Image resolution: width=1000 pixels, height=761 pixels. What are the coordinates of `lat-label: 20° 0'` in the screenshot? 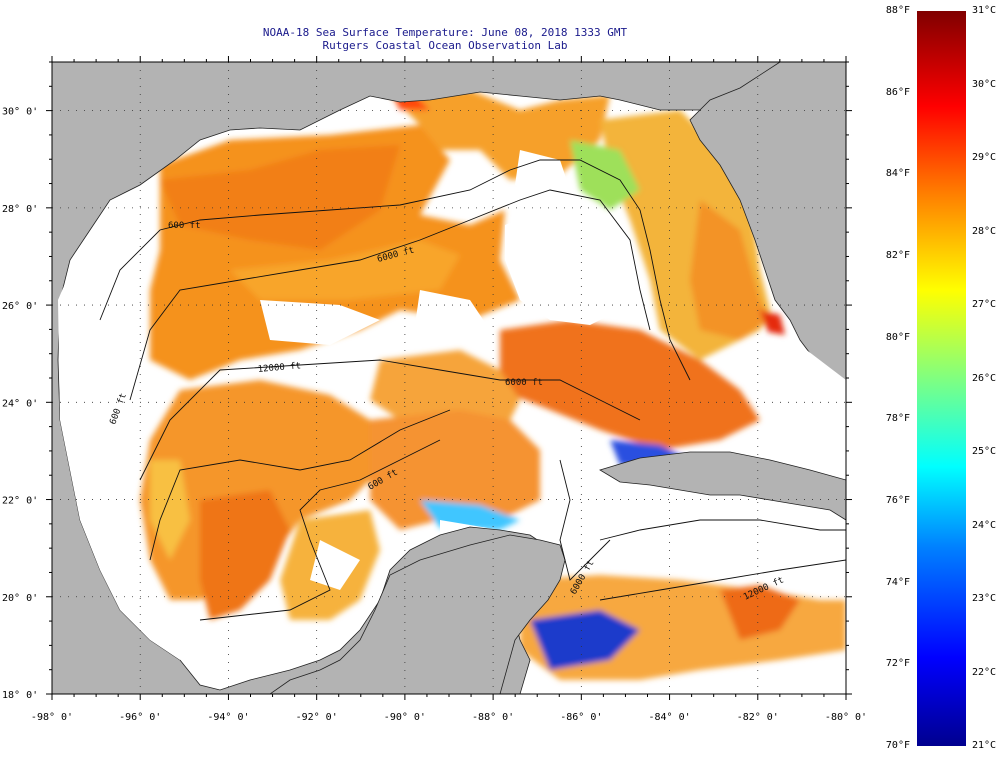 It's located at (20, 598).